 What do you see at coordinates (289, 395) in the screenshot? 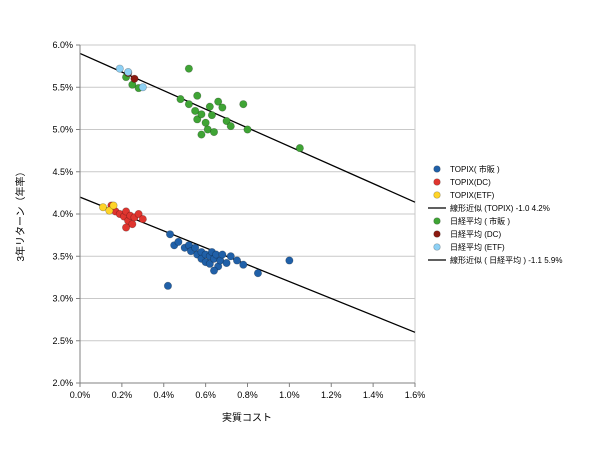
I see `x-tick-label: 1.0%` at bounding box center [289, 395].